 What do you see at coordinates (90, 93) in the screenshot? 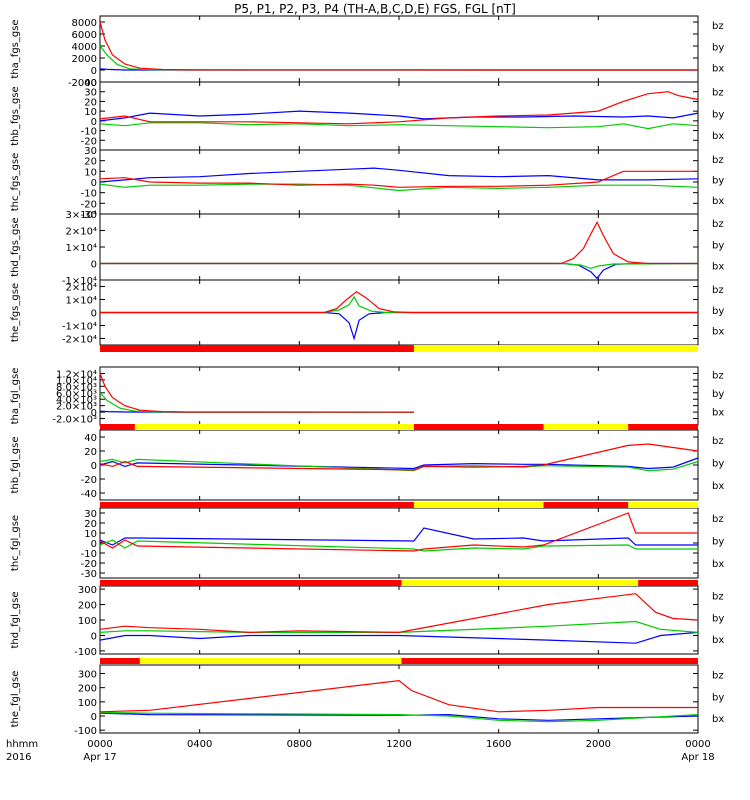
I see `ytick-label-p2: 30` at bounding box center [90, 93].